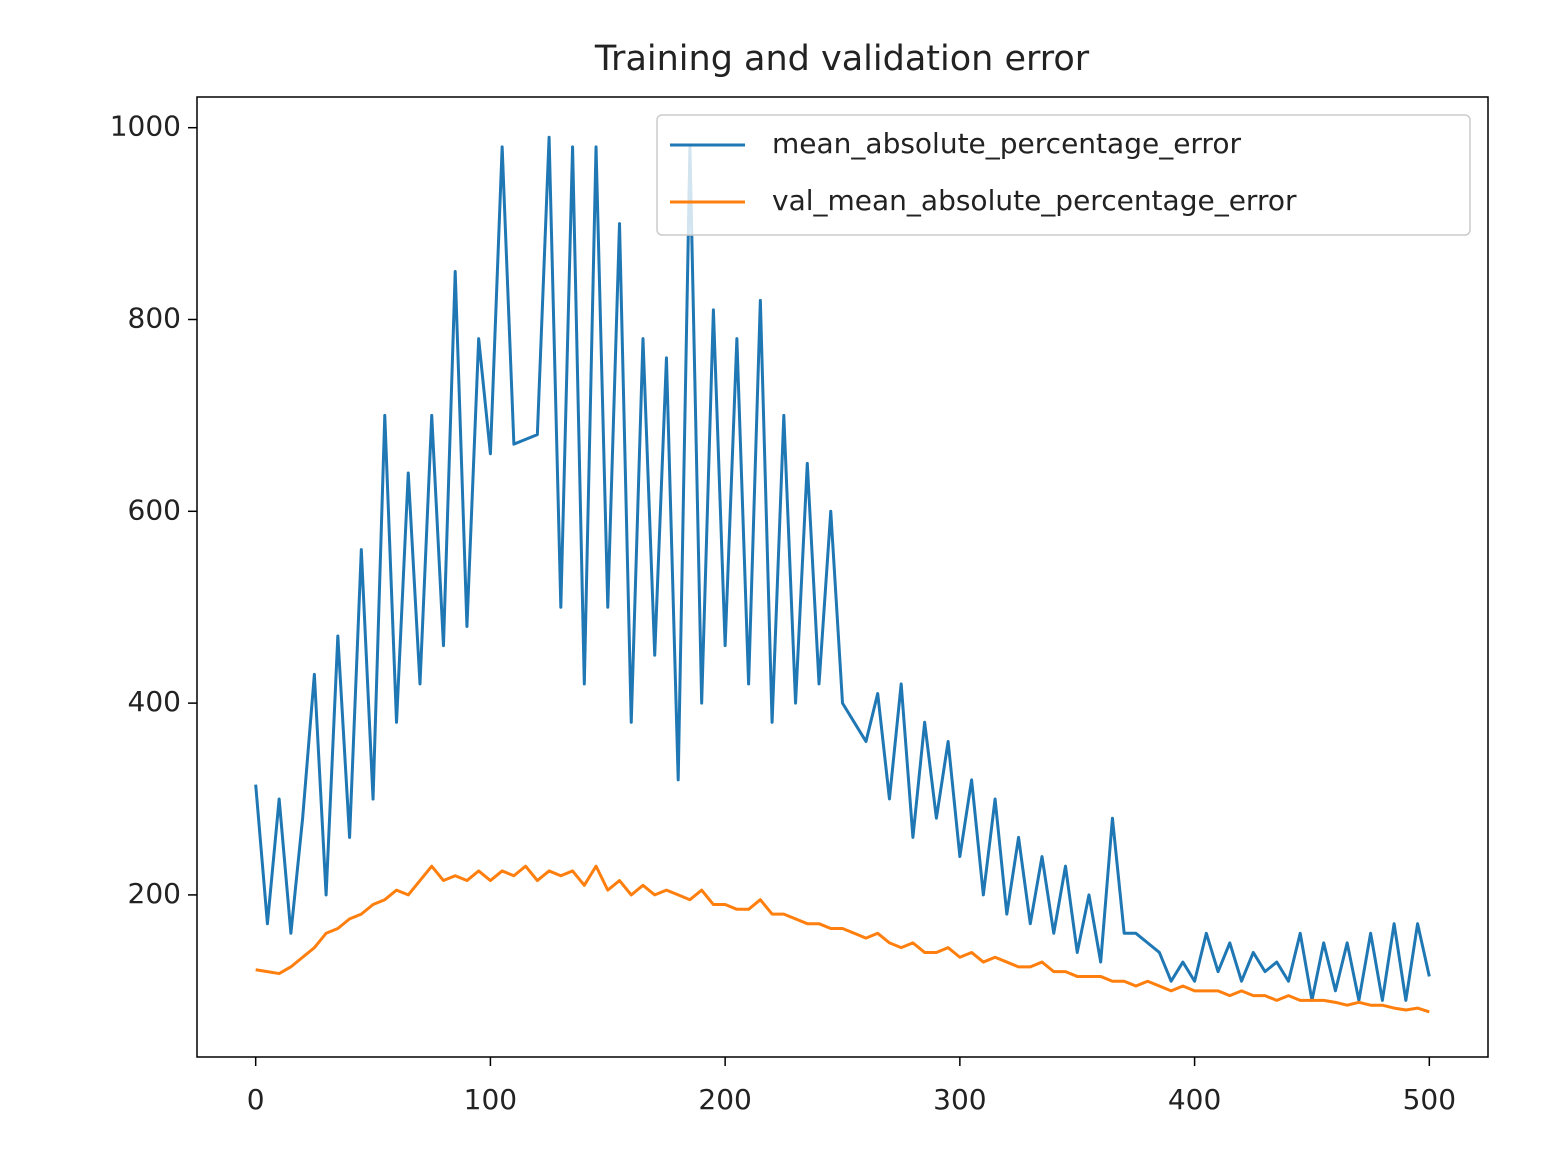 The width and height of the screenshot is (1566, 1175). I want to click on y-tick-label: 600, so click(154, 509).